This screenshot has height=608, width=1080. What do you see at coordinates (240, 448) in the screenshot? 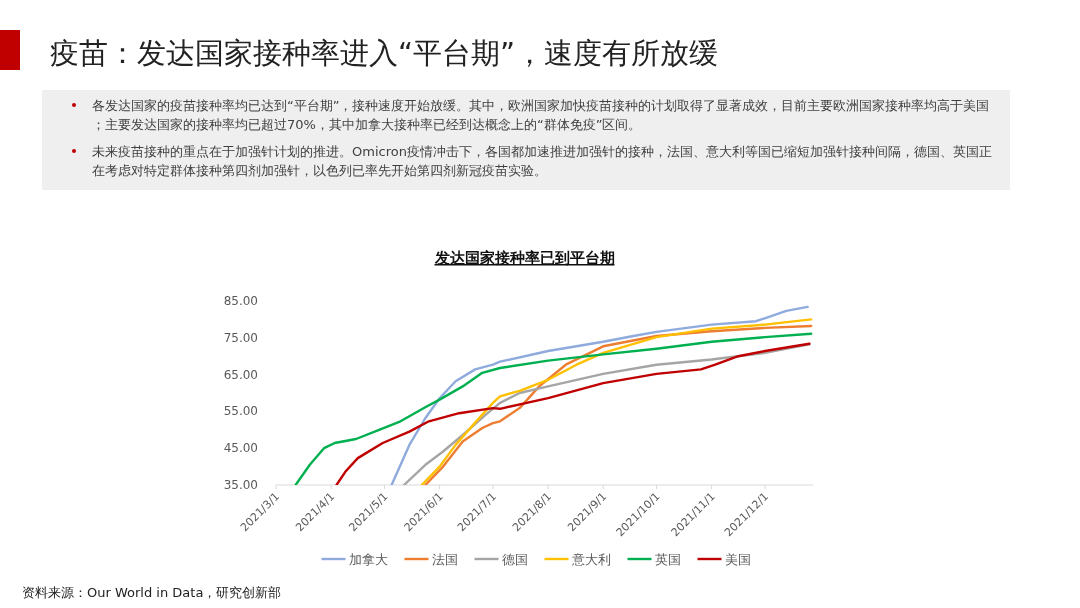
I see `y-tick-label: 45.00` at bounding box center [240, 448].